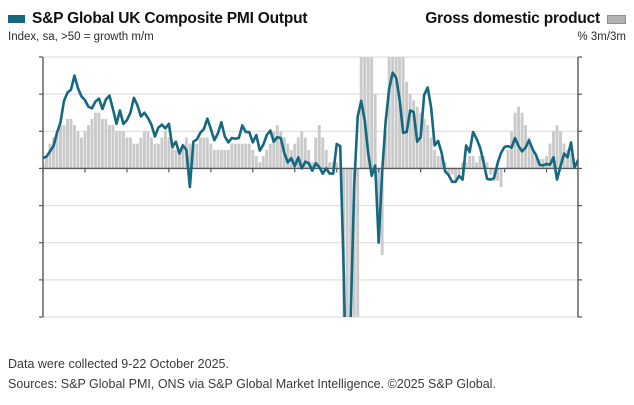 The height and width of the screenshot is (405, 634). I want to click on gdp-series-title: Gross domestic product, so click(512, 18).